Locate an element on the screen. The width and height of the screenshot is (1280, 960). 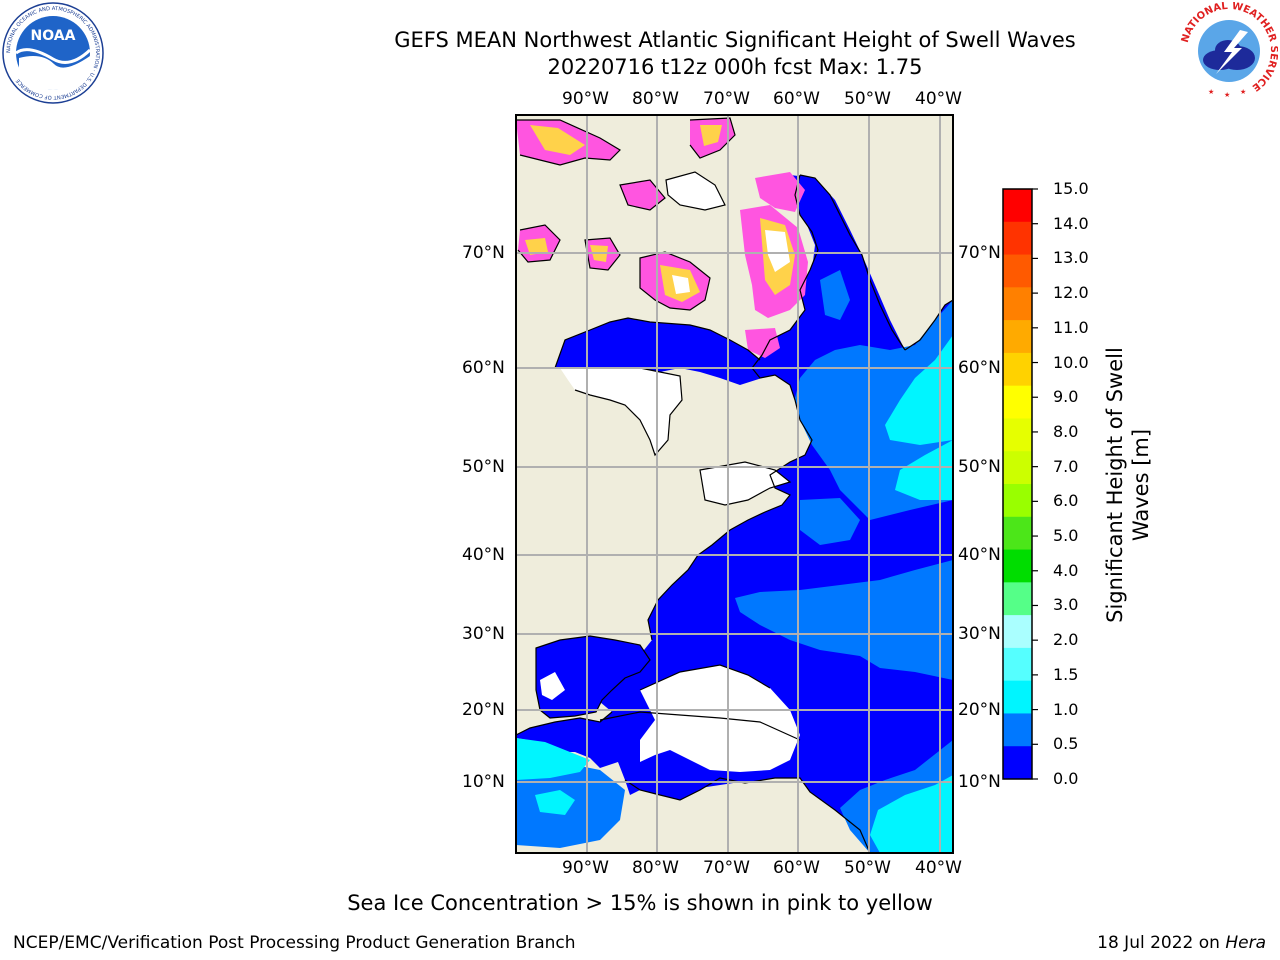
gulf-of-mexico is located at coordinates (593, 677).